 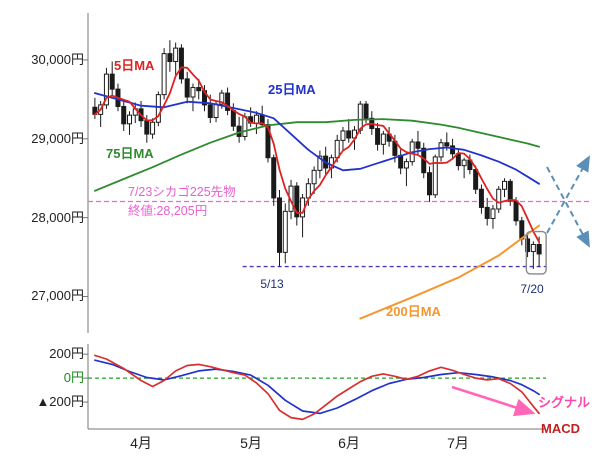 I want to click on x-label-july: 7月, so click(x=458, y=443).